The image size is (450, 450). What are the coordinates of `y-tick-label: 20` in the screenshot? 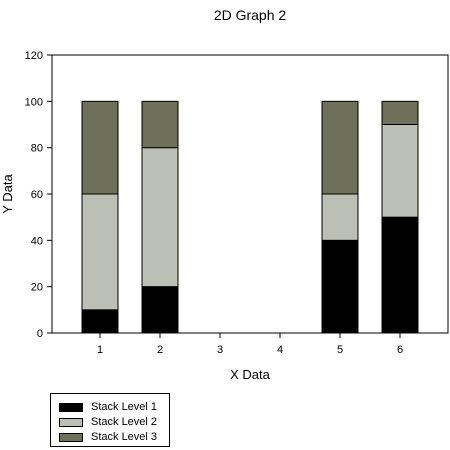 It's located at (37, 288).